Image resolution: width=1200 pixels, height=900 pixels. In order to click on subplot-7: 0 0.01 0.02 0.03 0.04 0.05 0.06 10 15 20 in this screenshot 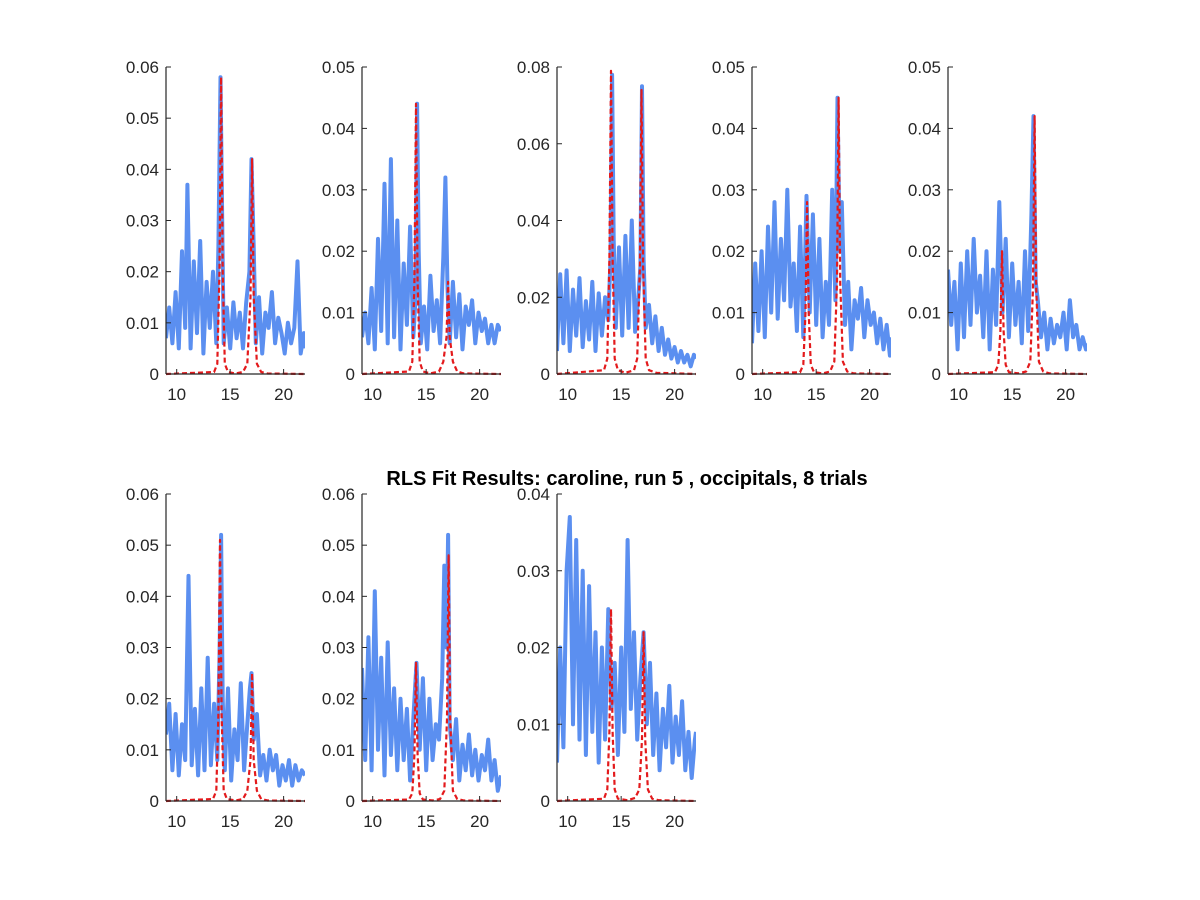, I will do `click(411, 658)`.